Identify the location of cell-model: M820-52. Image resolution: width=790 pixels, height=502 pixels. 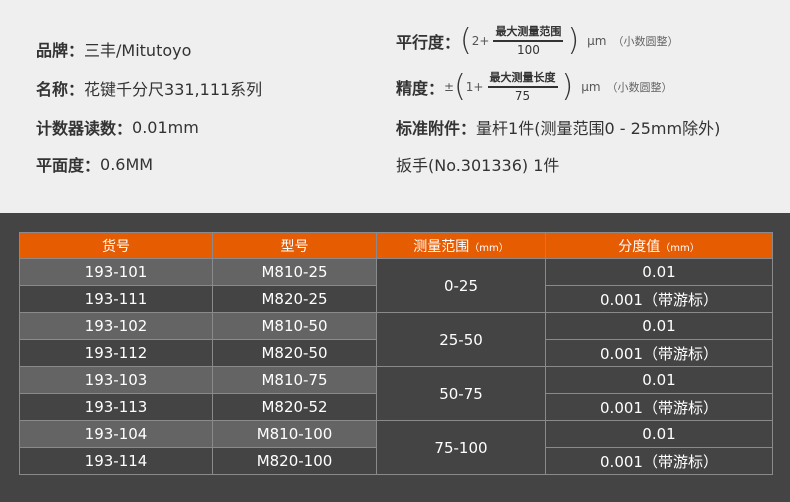
(294, 407).